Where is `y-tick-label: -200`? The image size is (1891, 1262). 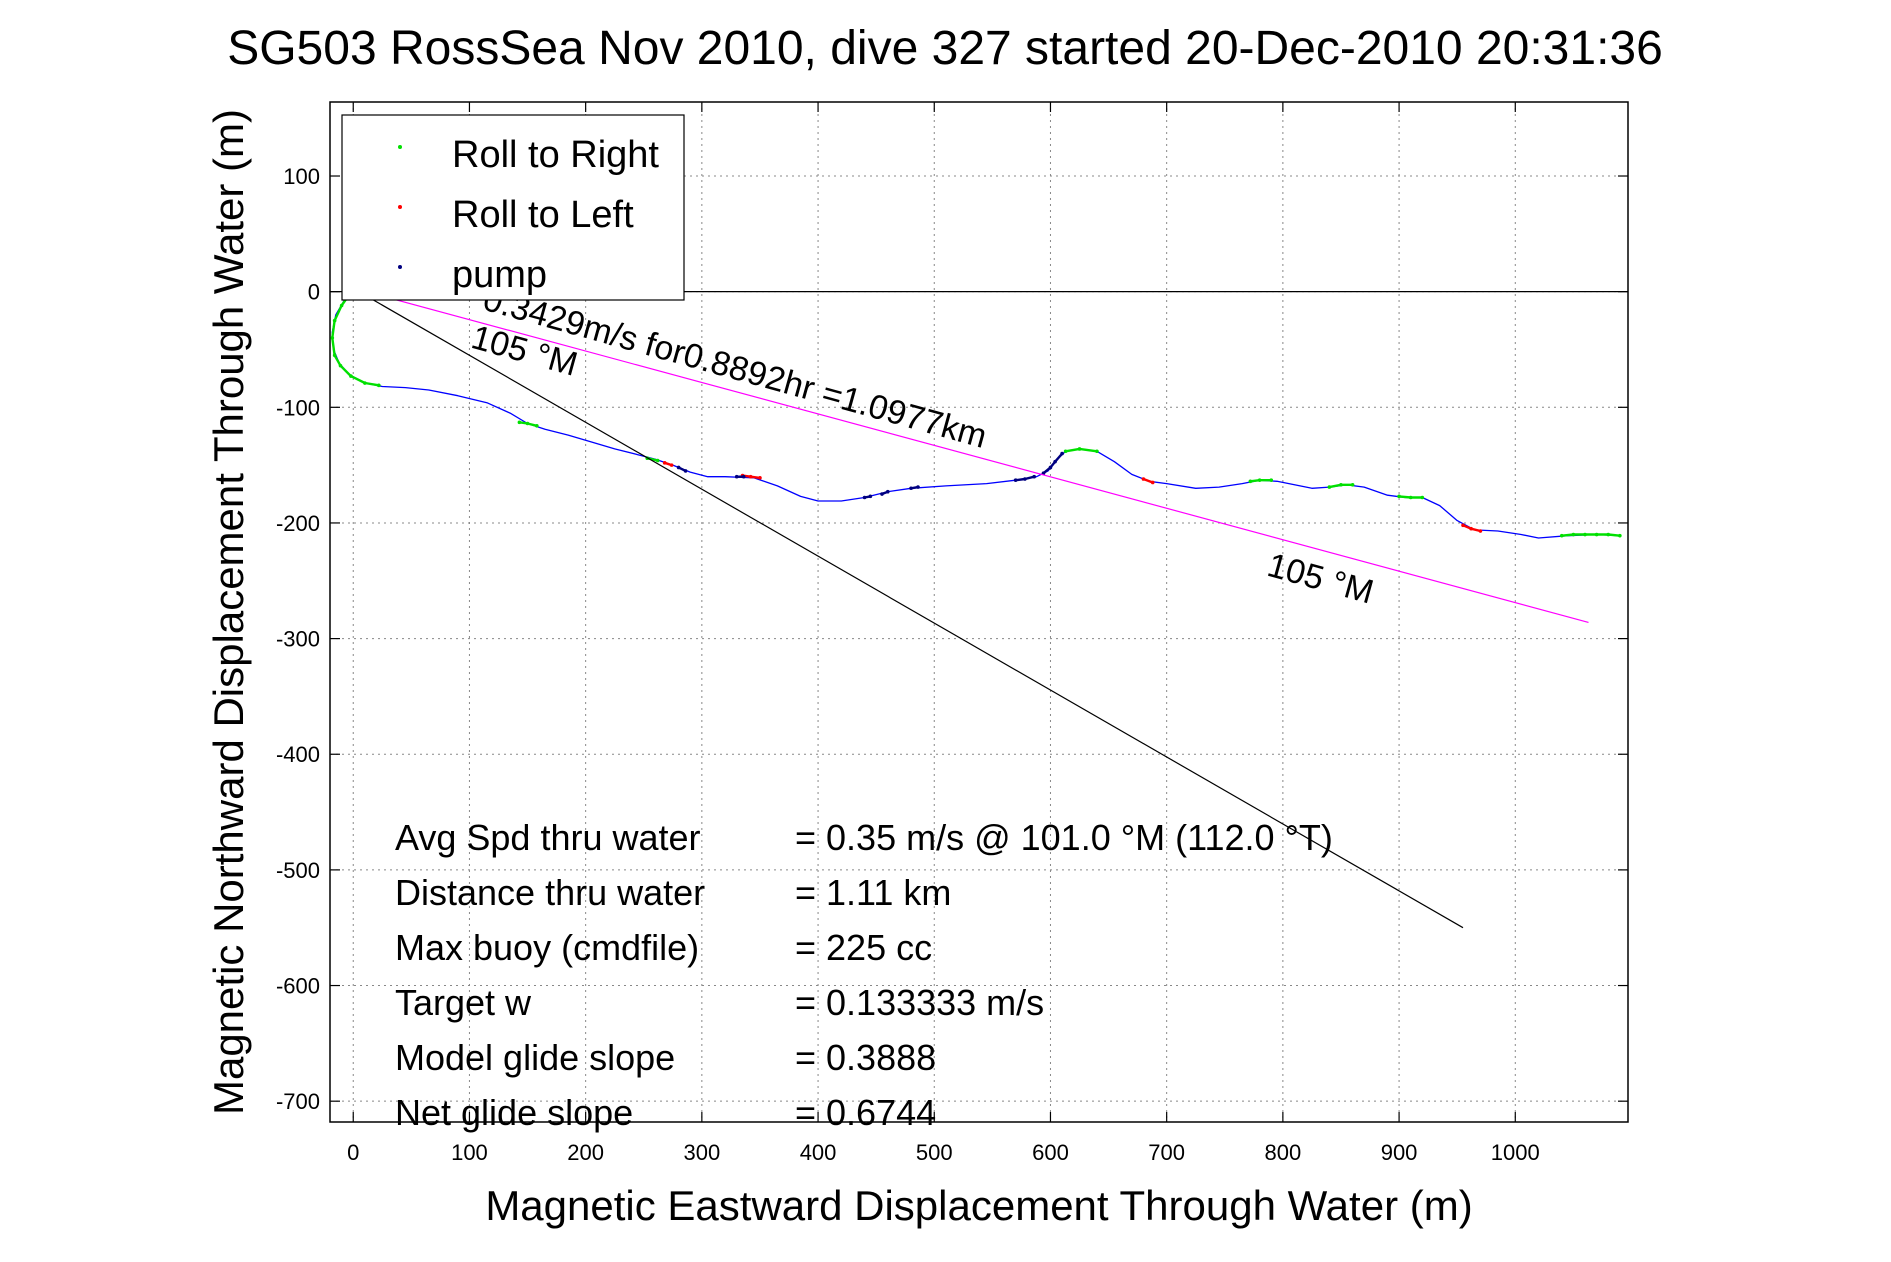 y-tick-label: -200 is located at coordinates (298, 523).